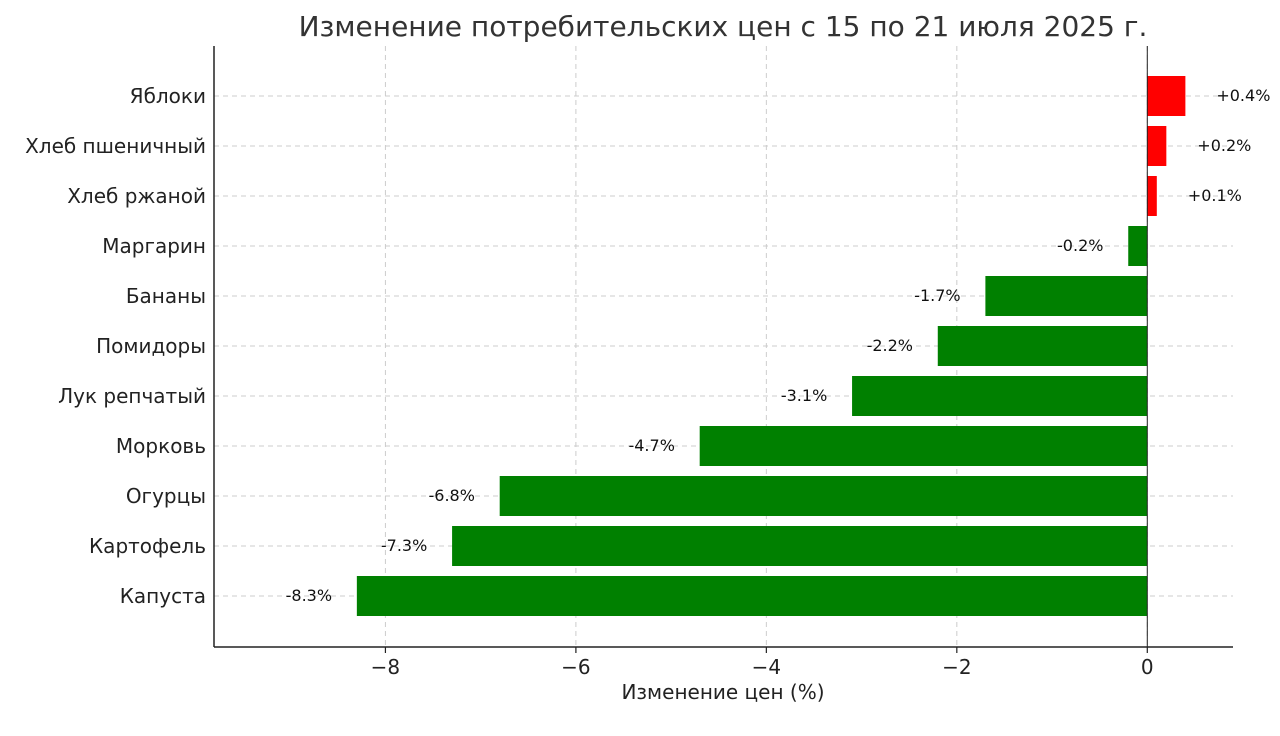 Image resolution: width=1280 pixels, height=736 pixels. Describe the element at coordinates (766, 667) in the screenshot. I see `x-tick-label: −4` at that location.